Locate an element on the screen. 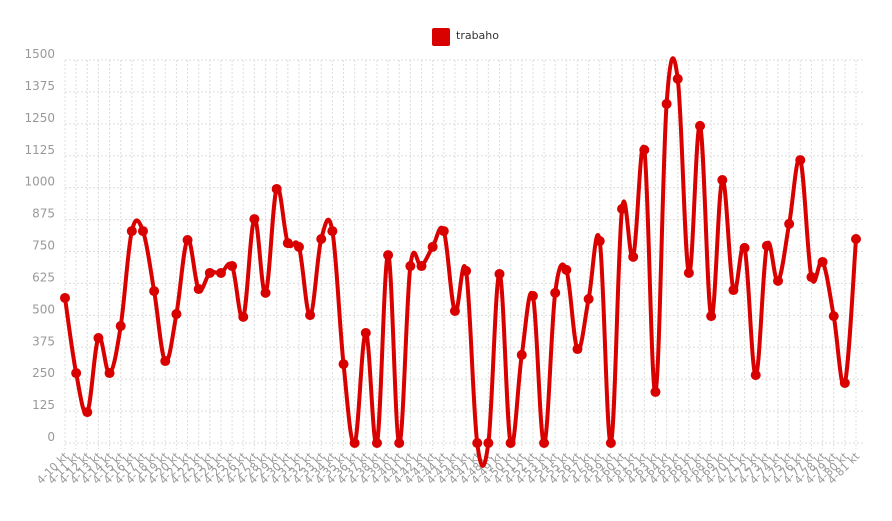  y-tick-label: 1250 is located at coordinates (39, 118).